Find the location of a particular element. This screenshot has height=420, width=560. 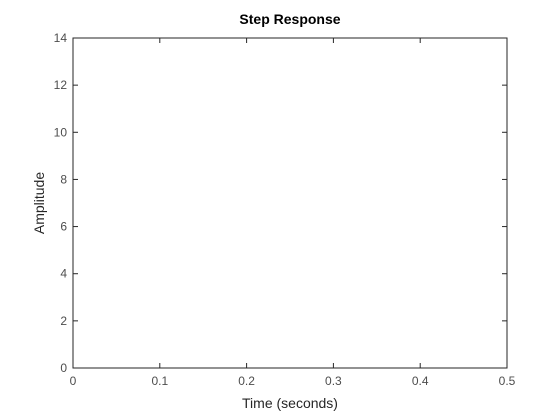

y-tick-label: 10 is located at coordinates (61, 132).